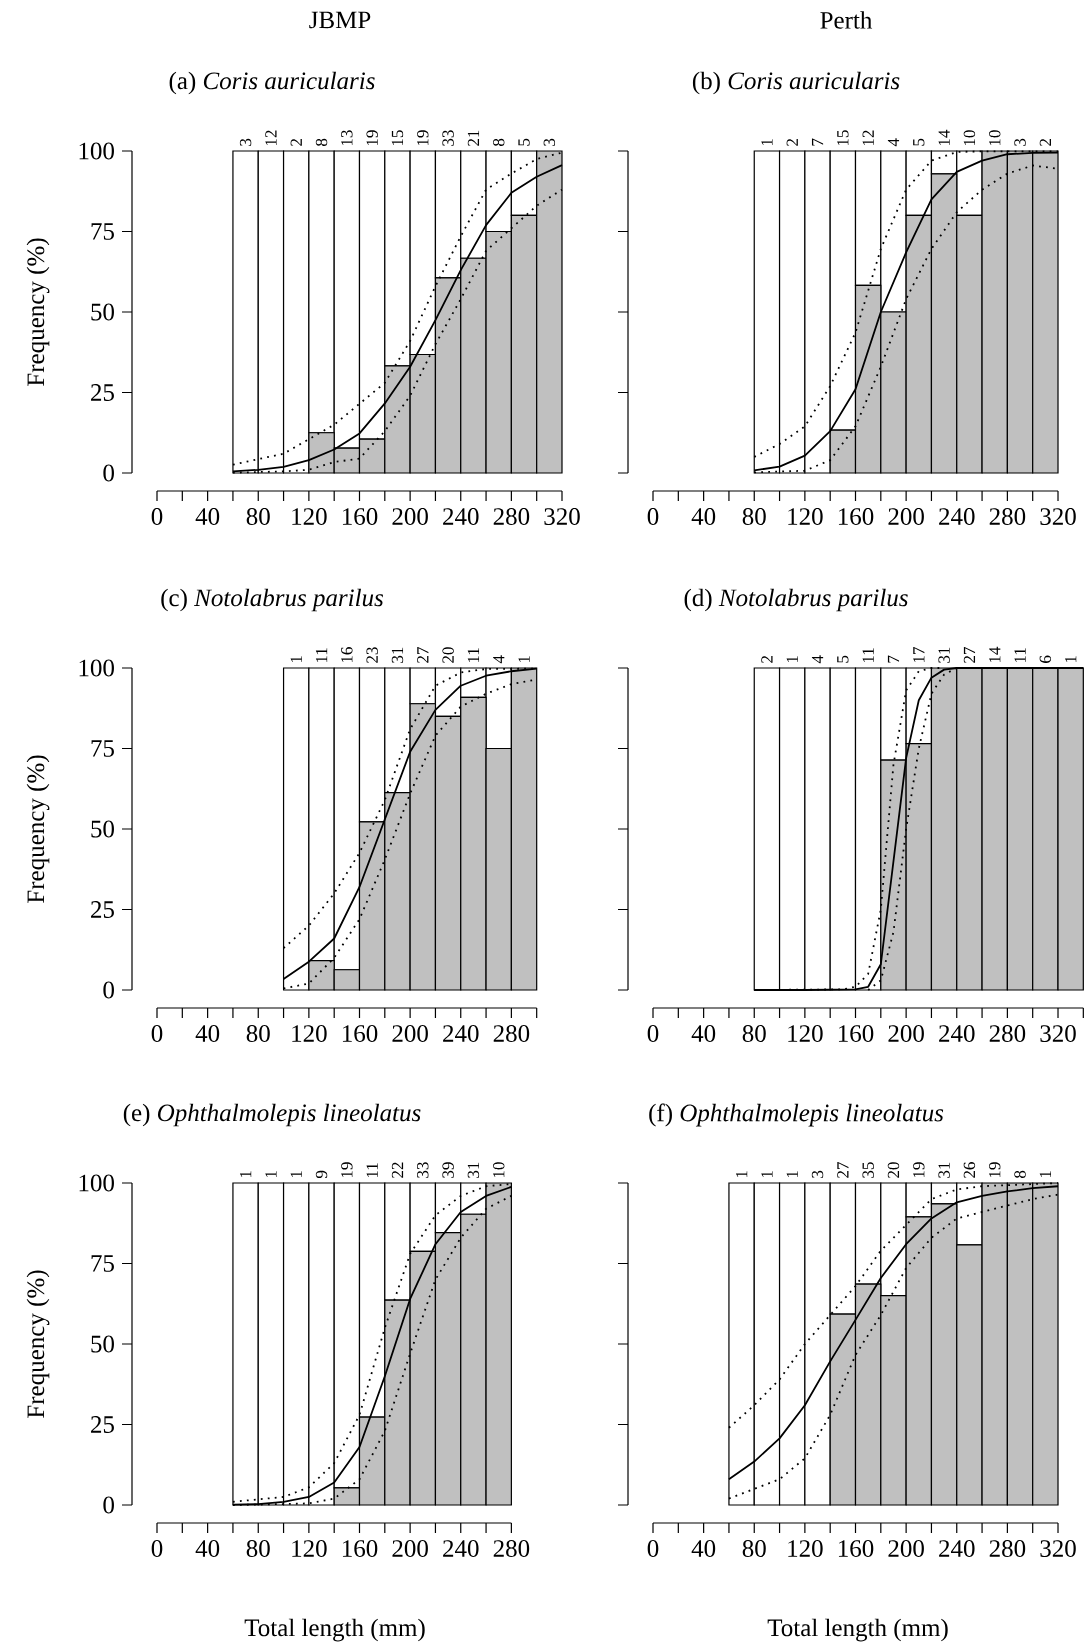 This screenshot has height=1644, width=1089. I want to click on annotation: 35, so click(868, 1170).